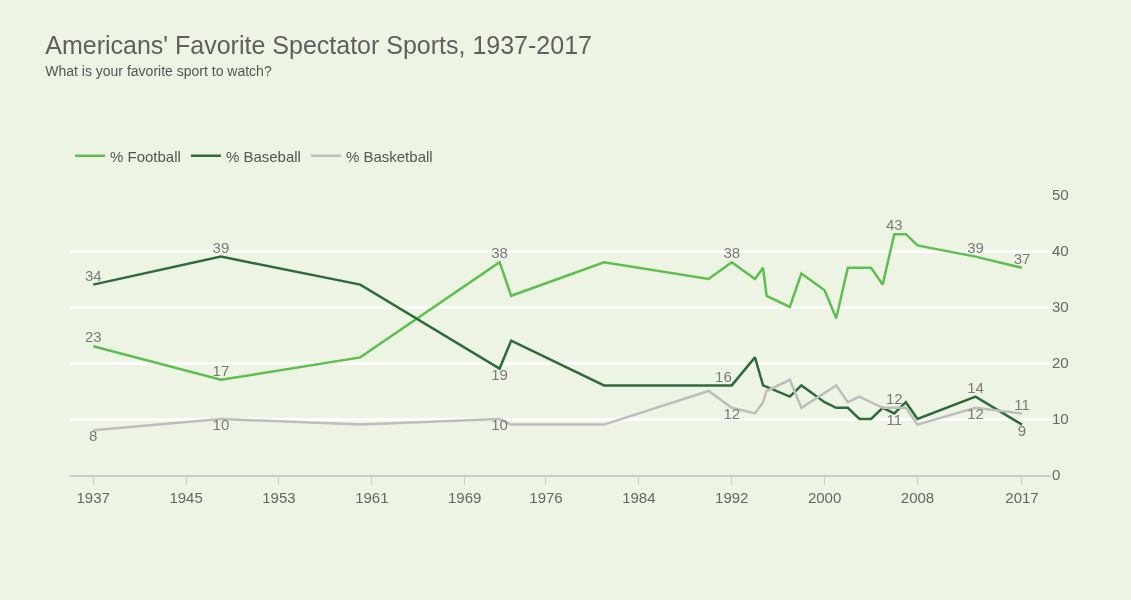  What do you see at coordinates (1056, 475) in the screenshot?
I see `y-tick-label: 0` at bounding box center [1056, 475].